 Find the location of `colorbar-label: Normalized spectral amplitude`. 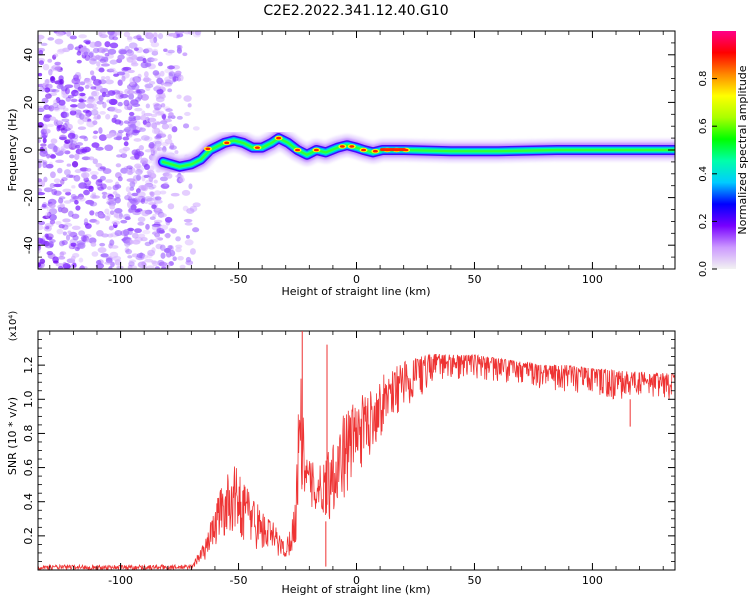

colorbar-label: Normalized spectral amplitude is located at coordinates (742, 149).